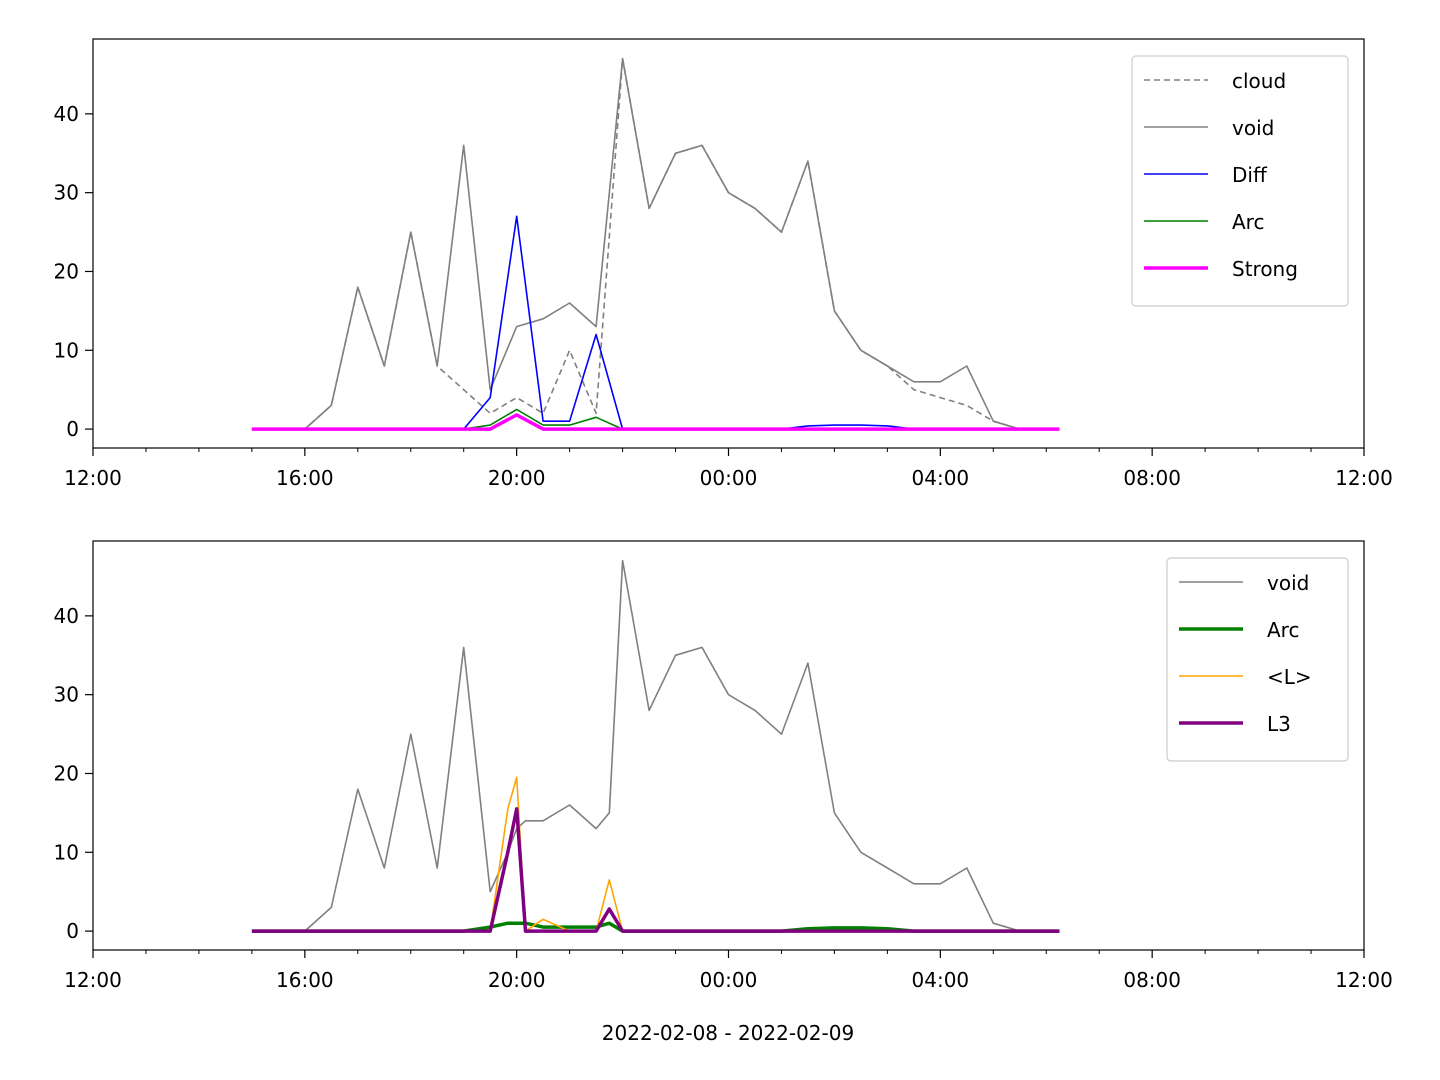 The height and width of the screenshot is (1080, 1440). I want to click on x-axis-label: 2022-02-08 - 2022-02-09, so click(728, 1033).